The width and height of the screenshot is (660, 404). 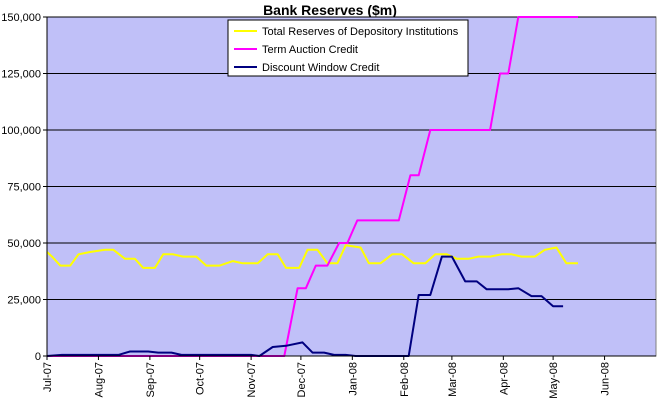 I want to click on y-tick-label: 75,000, so click(x=24, y=188).